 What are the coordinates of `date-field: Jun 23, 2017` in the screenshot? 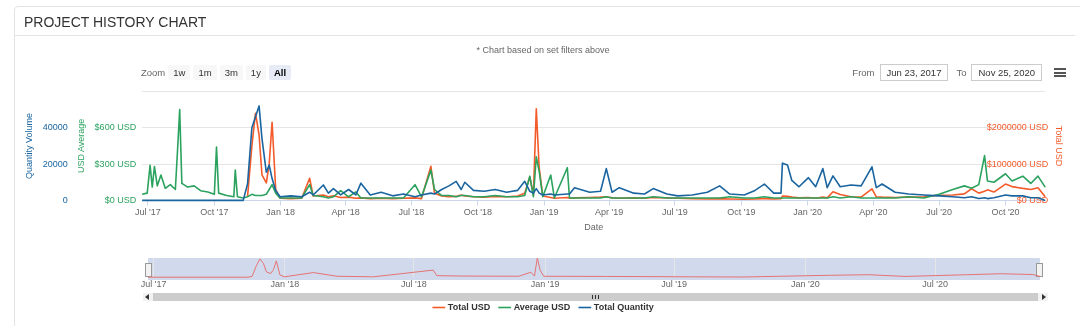 It's located at (914, 72).